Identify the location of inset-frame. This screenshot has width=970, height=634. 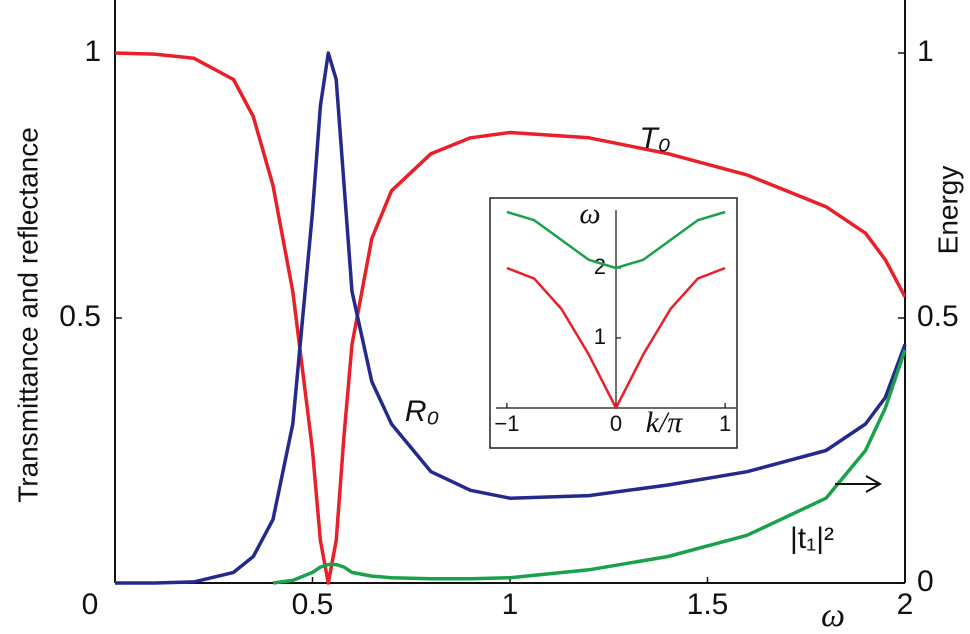
(613, 323).